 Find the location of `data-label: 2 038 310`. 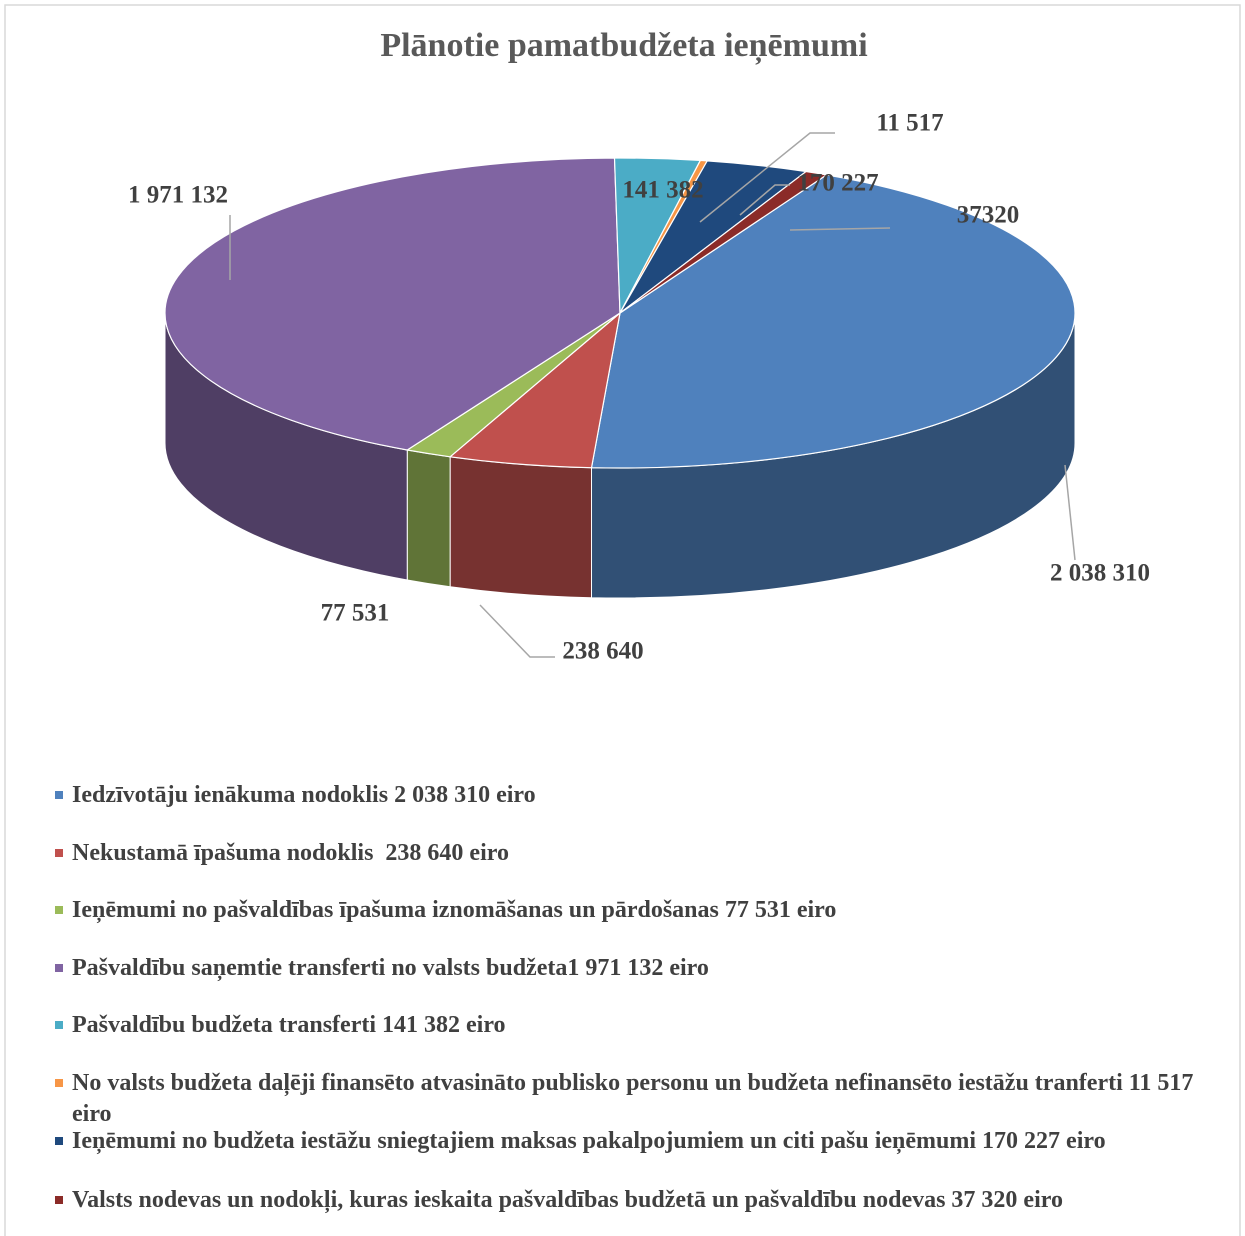

data-label: 2 038 310 is located at coordinates (1100, 573).